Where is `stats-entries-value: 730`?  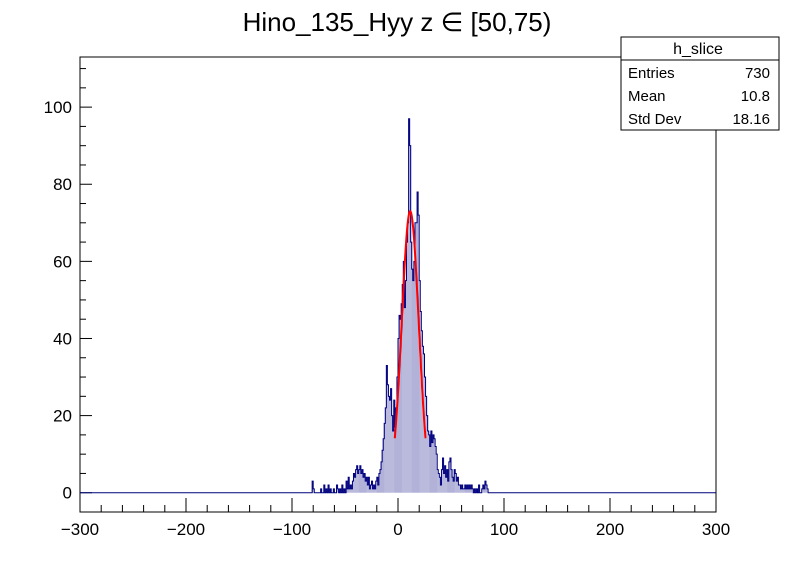 stats-entries-value: 730 is located at coordinates (757, 73).